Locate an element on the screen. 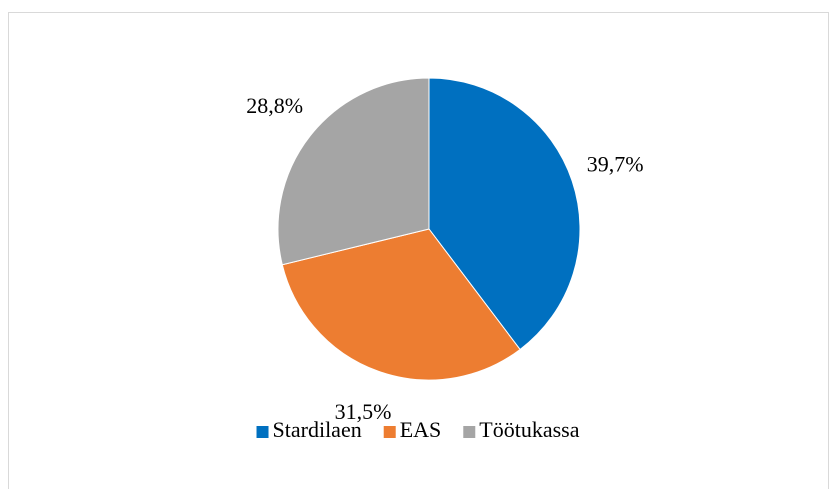  legend-label: Stardilaen is located at coordinates (317, 429).